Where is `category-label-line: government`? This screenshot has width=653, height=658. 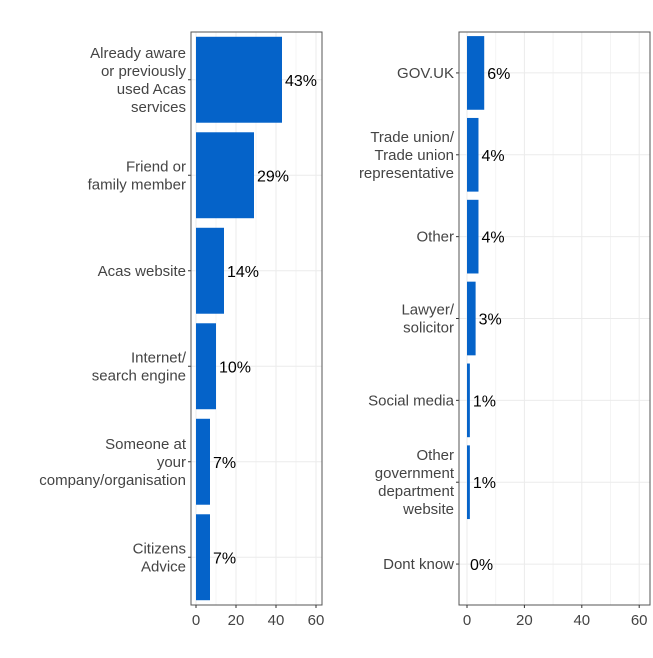
category-label-line: government is located at coordinates (415, 473).